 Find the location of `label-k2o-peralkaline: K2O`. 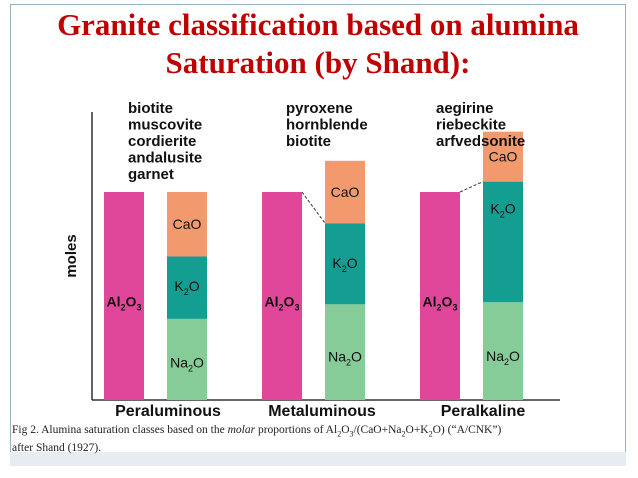

label-k2o-peralkaline: K2O is located at coordinates (502, 210).